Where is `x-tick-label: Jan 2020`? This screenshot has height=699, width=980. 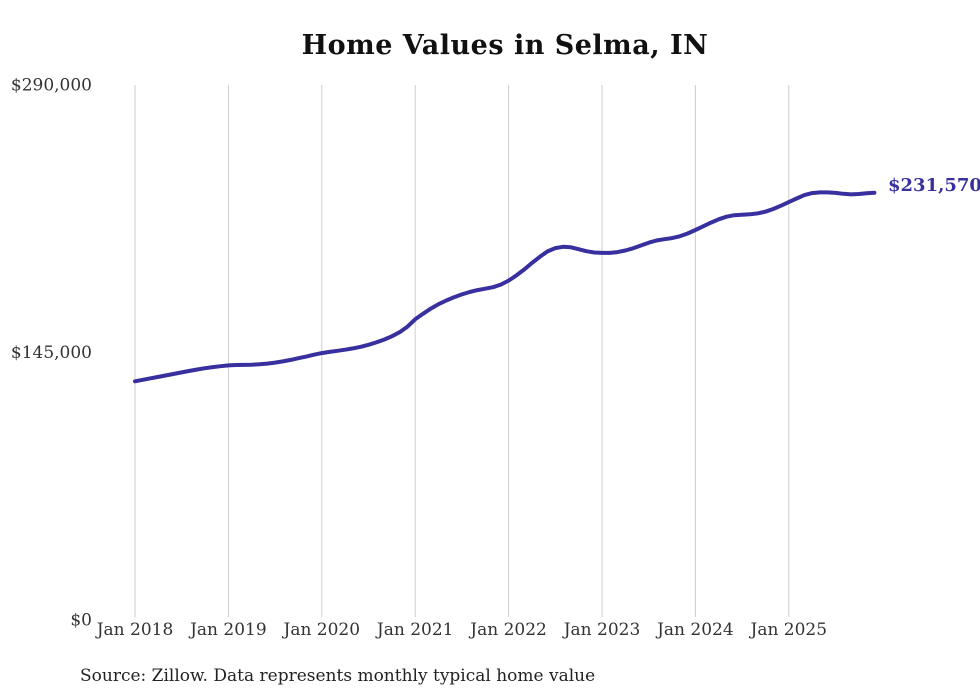 x-tick-label: Jan 2020 is located at coordinates (321, 630).